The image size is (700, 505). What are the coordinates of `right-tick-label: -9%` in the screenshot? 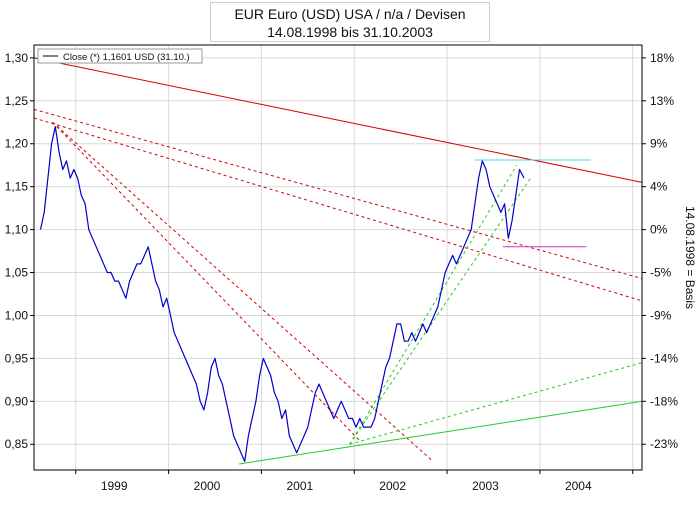 It's located at (661, 315).